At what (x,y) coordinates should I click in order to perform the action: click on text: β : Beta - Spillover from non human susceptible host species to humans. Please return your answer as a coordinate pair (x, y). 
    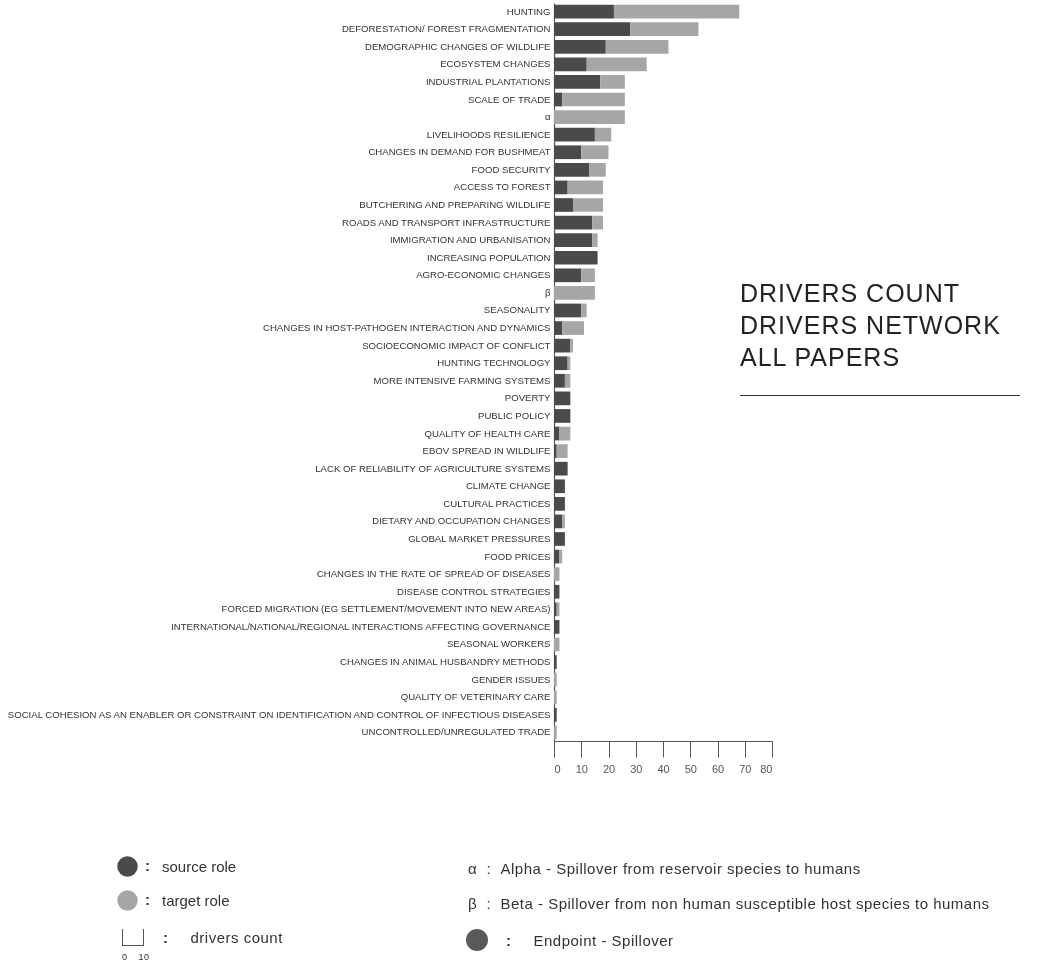
    Looking at the image, I should click on (729, 903).